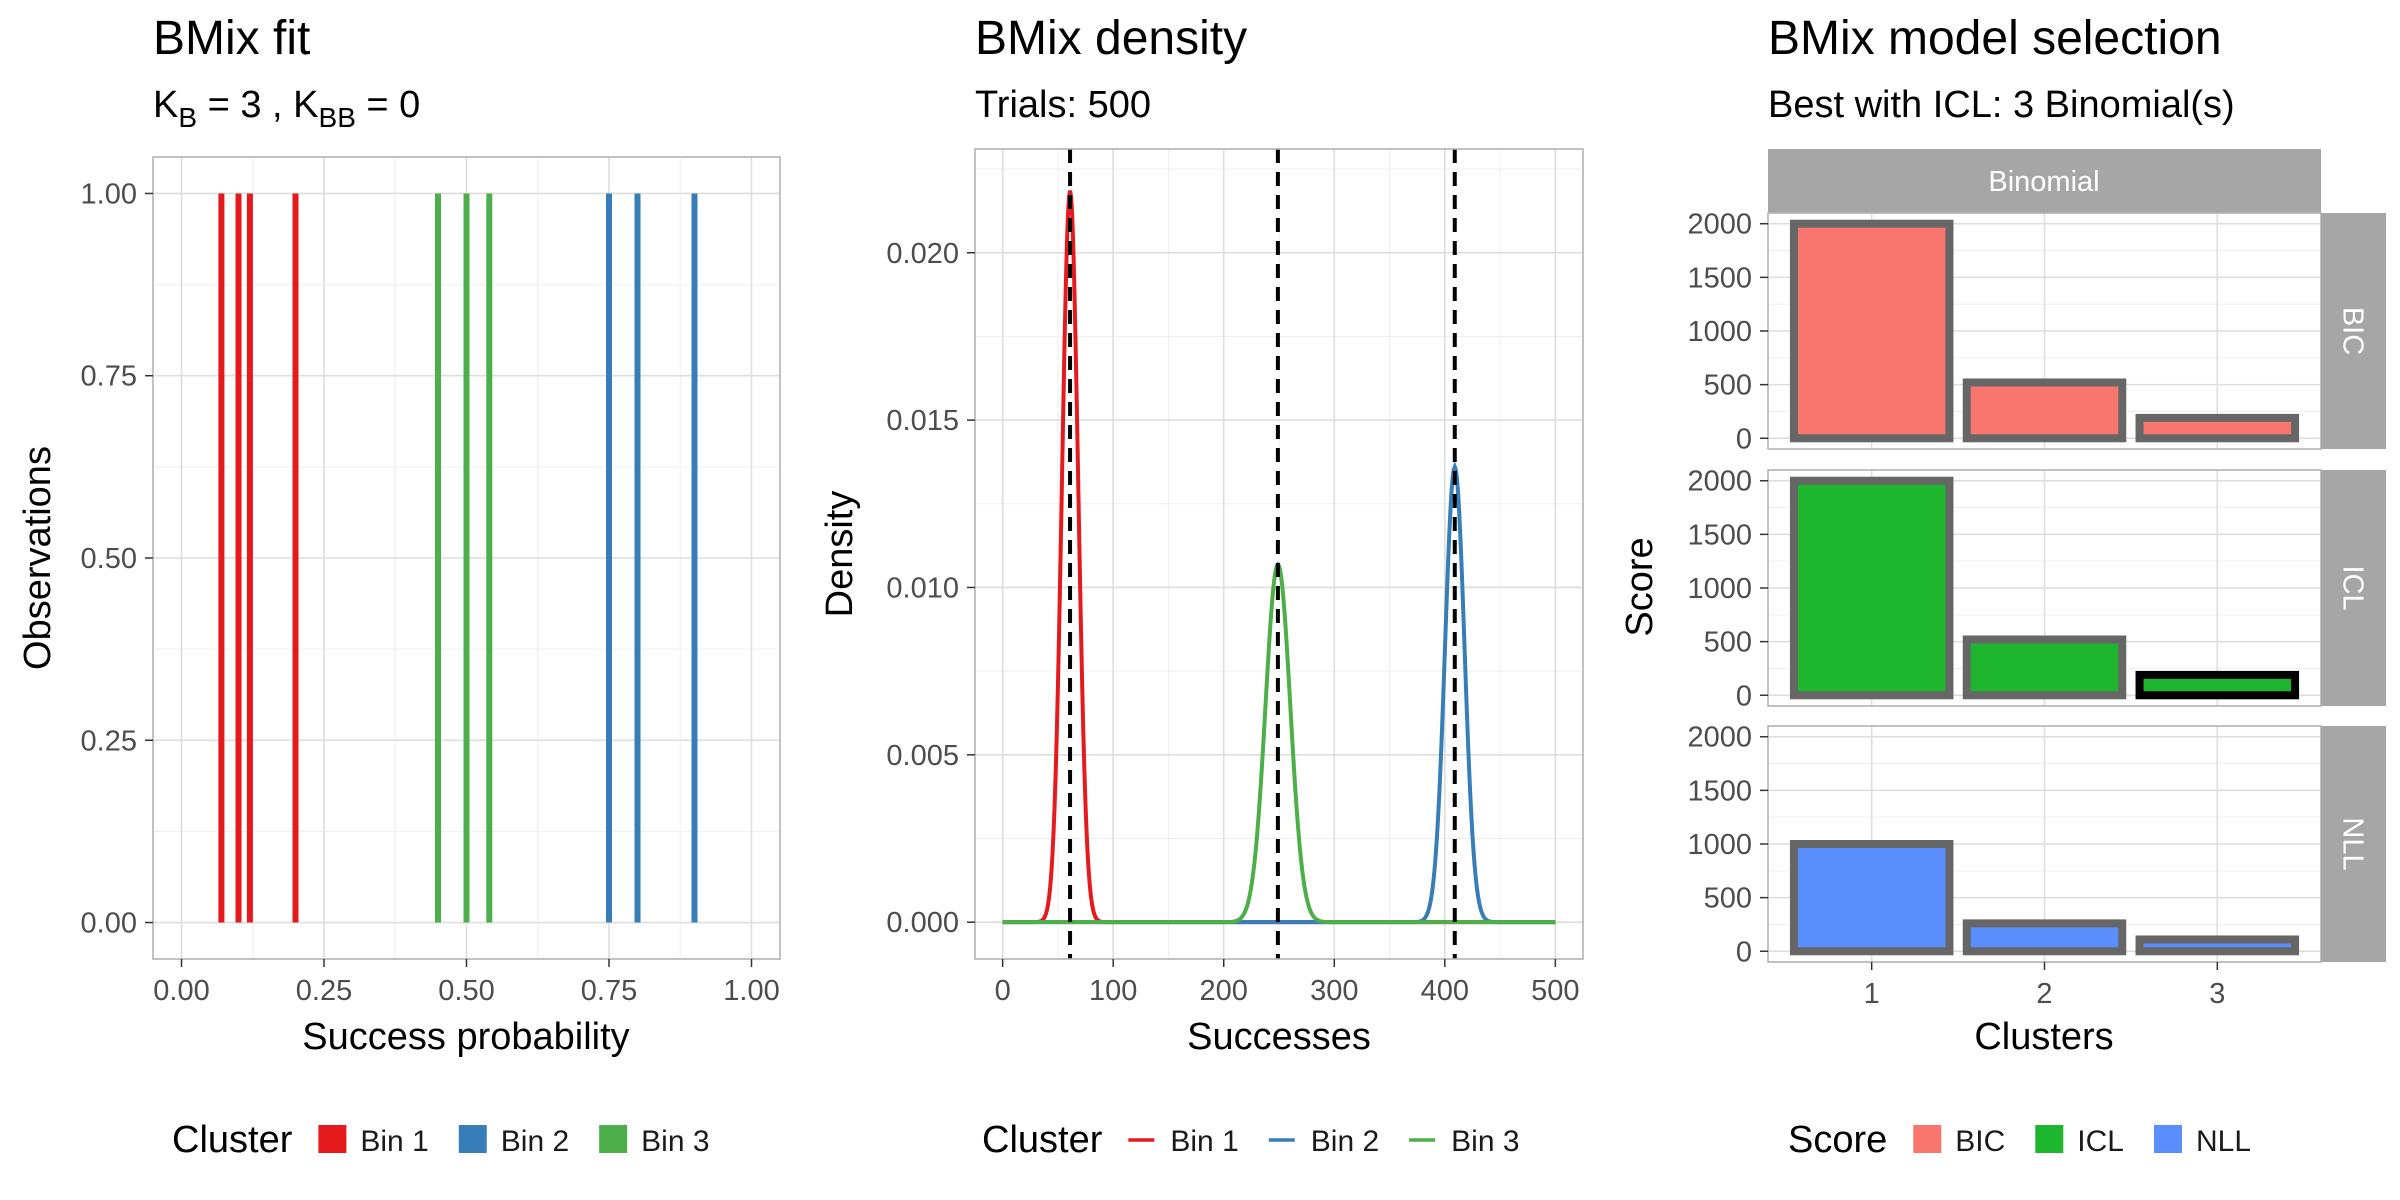  I want to click on x-tick-label: 400, so click(1445, 991).